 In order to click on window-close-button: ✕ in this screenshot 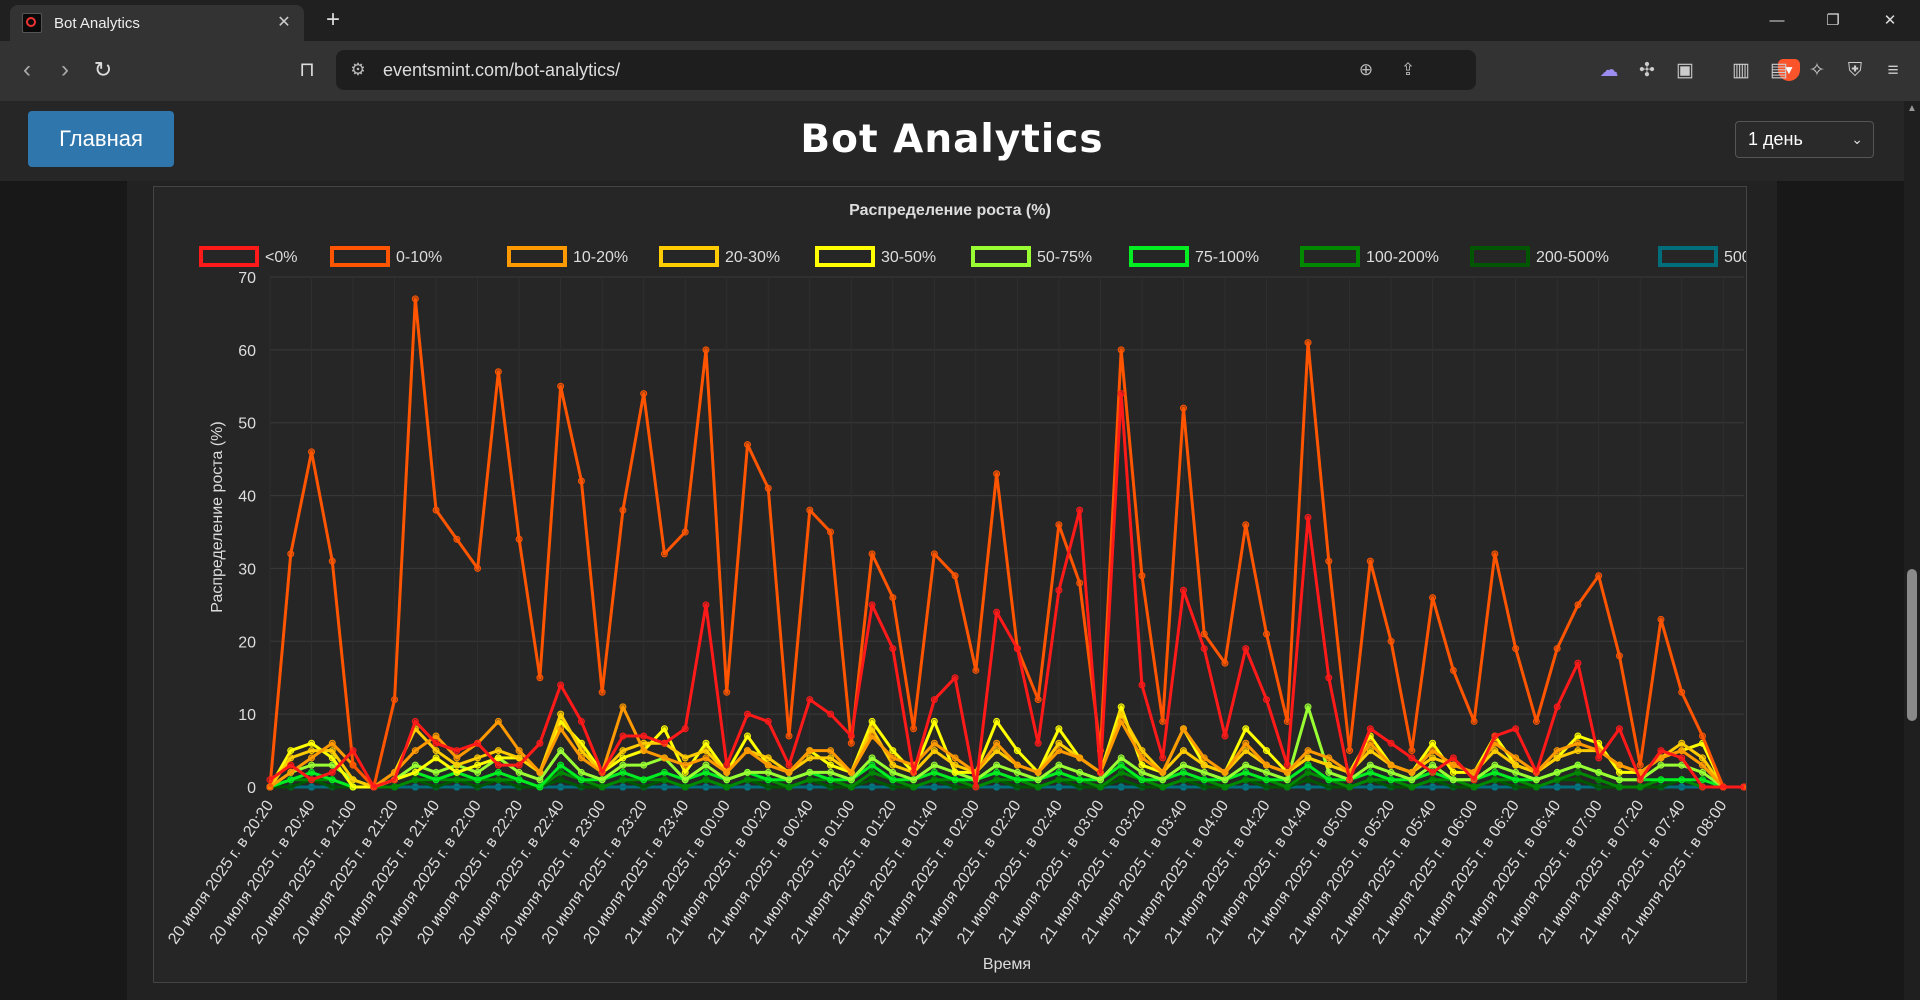, I will do `click(1890, 20)`.